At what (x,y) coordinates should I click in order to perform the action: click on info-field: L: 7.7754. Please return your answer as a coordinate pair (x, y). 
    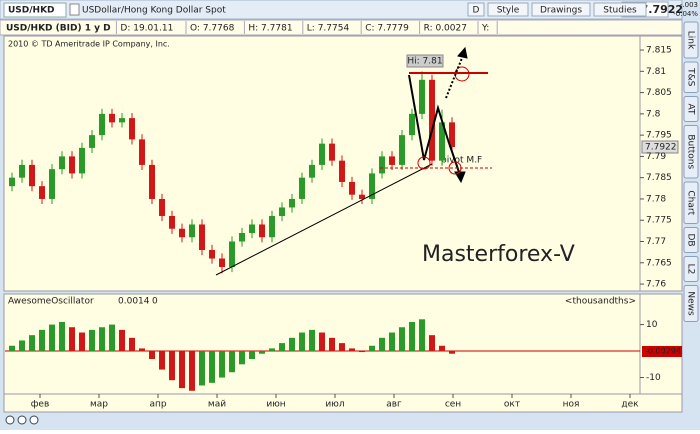
    Looking at the image, I should click on (328, 29).